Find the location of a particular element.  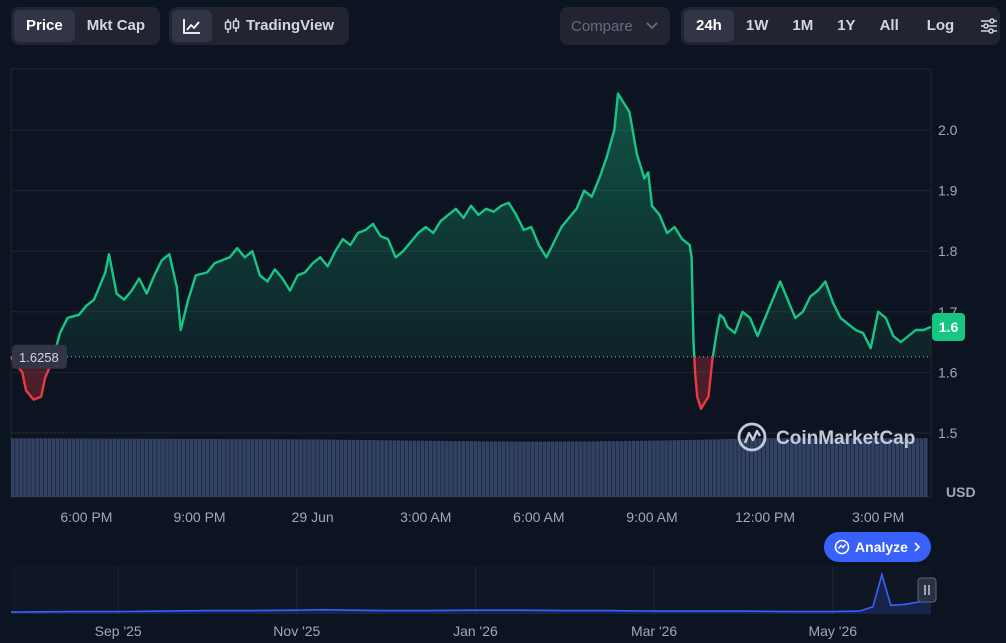

navigator-handle is located at coordinates (927, 590).